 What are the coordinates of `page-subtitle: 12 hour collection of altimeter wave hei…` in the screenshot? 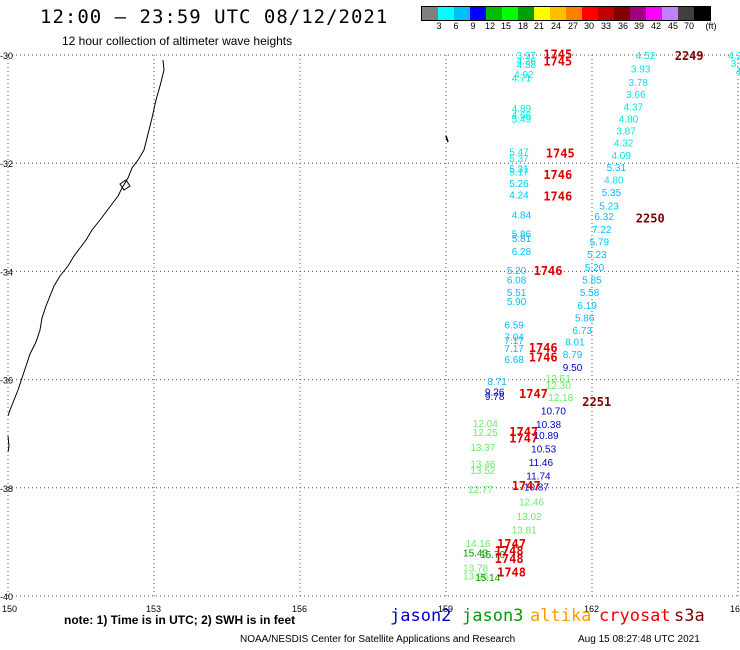 It's located at (177, 41).